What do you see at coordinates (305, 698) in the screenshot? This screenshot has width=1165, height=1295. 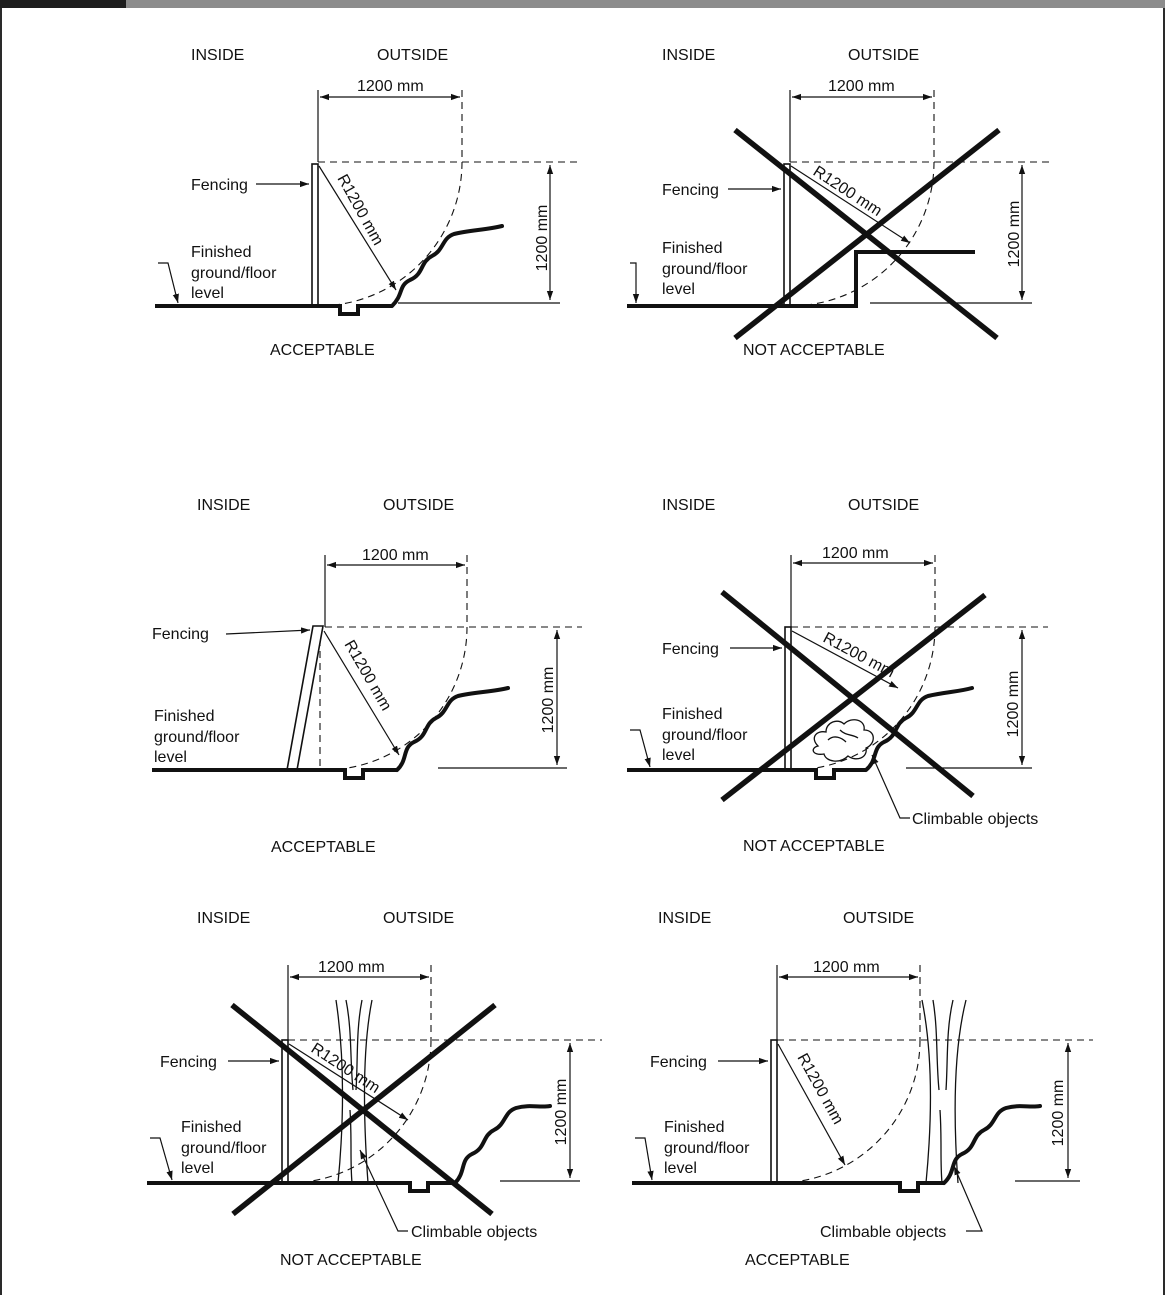 I see `fence-post-inclined` at bounding box center [305, 698].